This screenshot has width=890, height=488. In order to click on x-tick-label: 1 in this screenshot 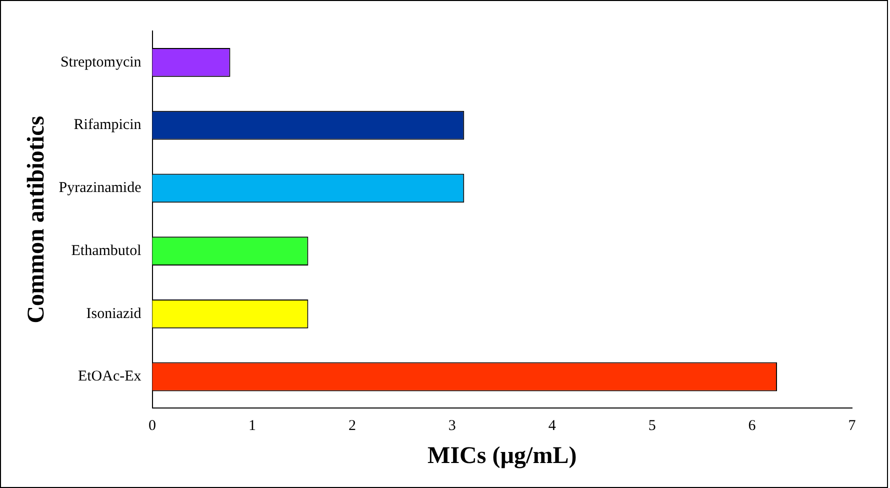, I will do `click(252, 426)`.